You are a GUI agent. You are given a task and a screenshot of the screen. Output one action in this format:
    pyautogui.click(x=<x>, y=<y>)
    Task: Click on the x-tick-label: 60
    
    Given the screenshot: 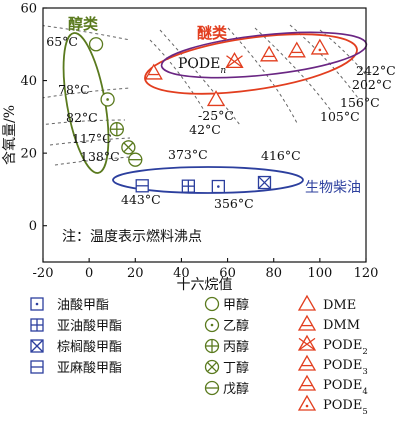 What is the action you would take?
    pyautogui.click(x=227, y=273)
    